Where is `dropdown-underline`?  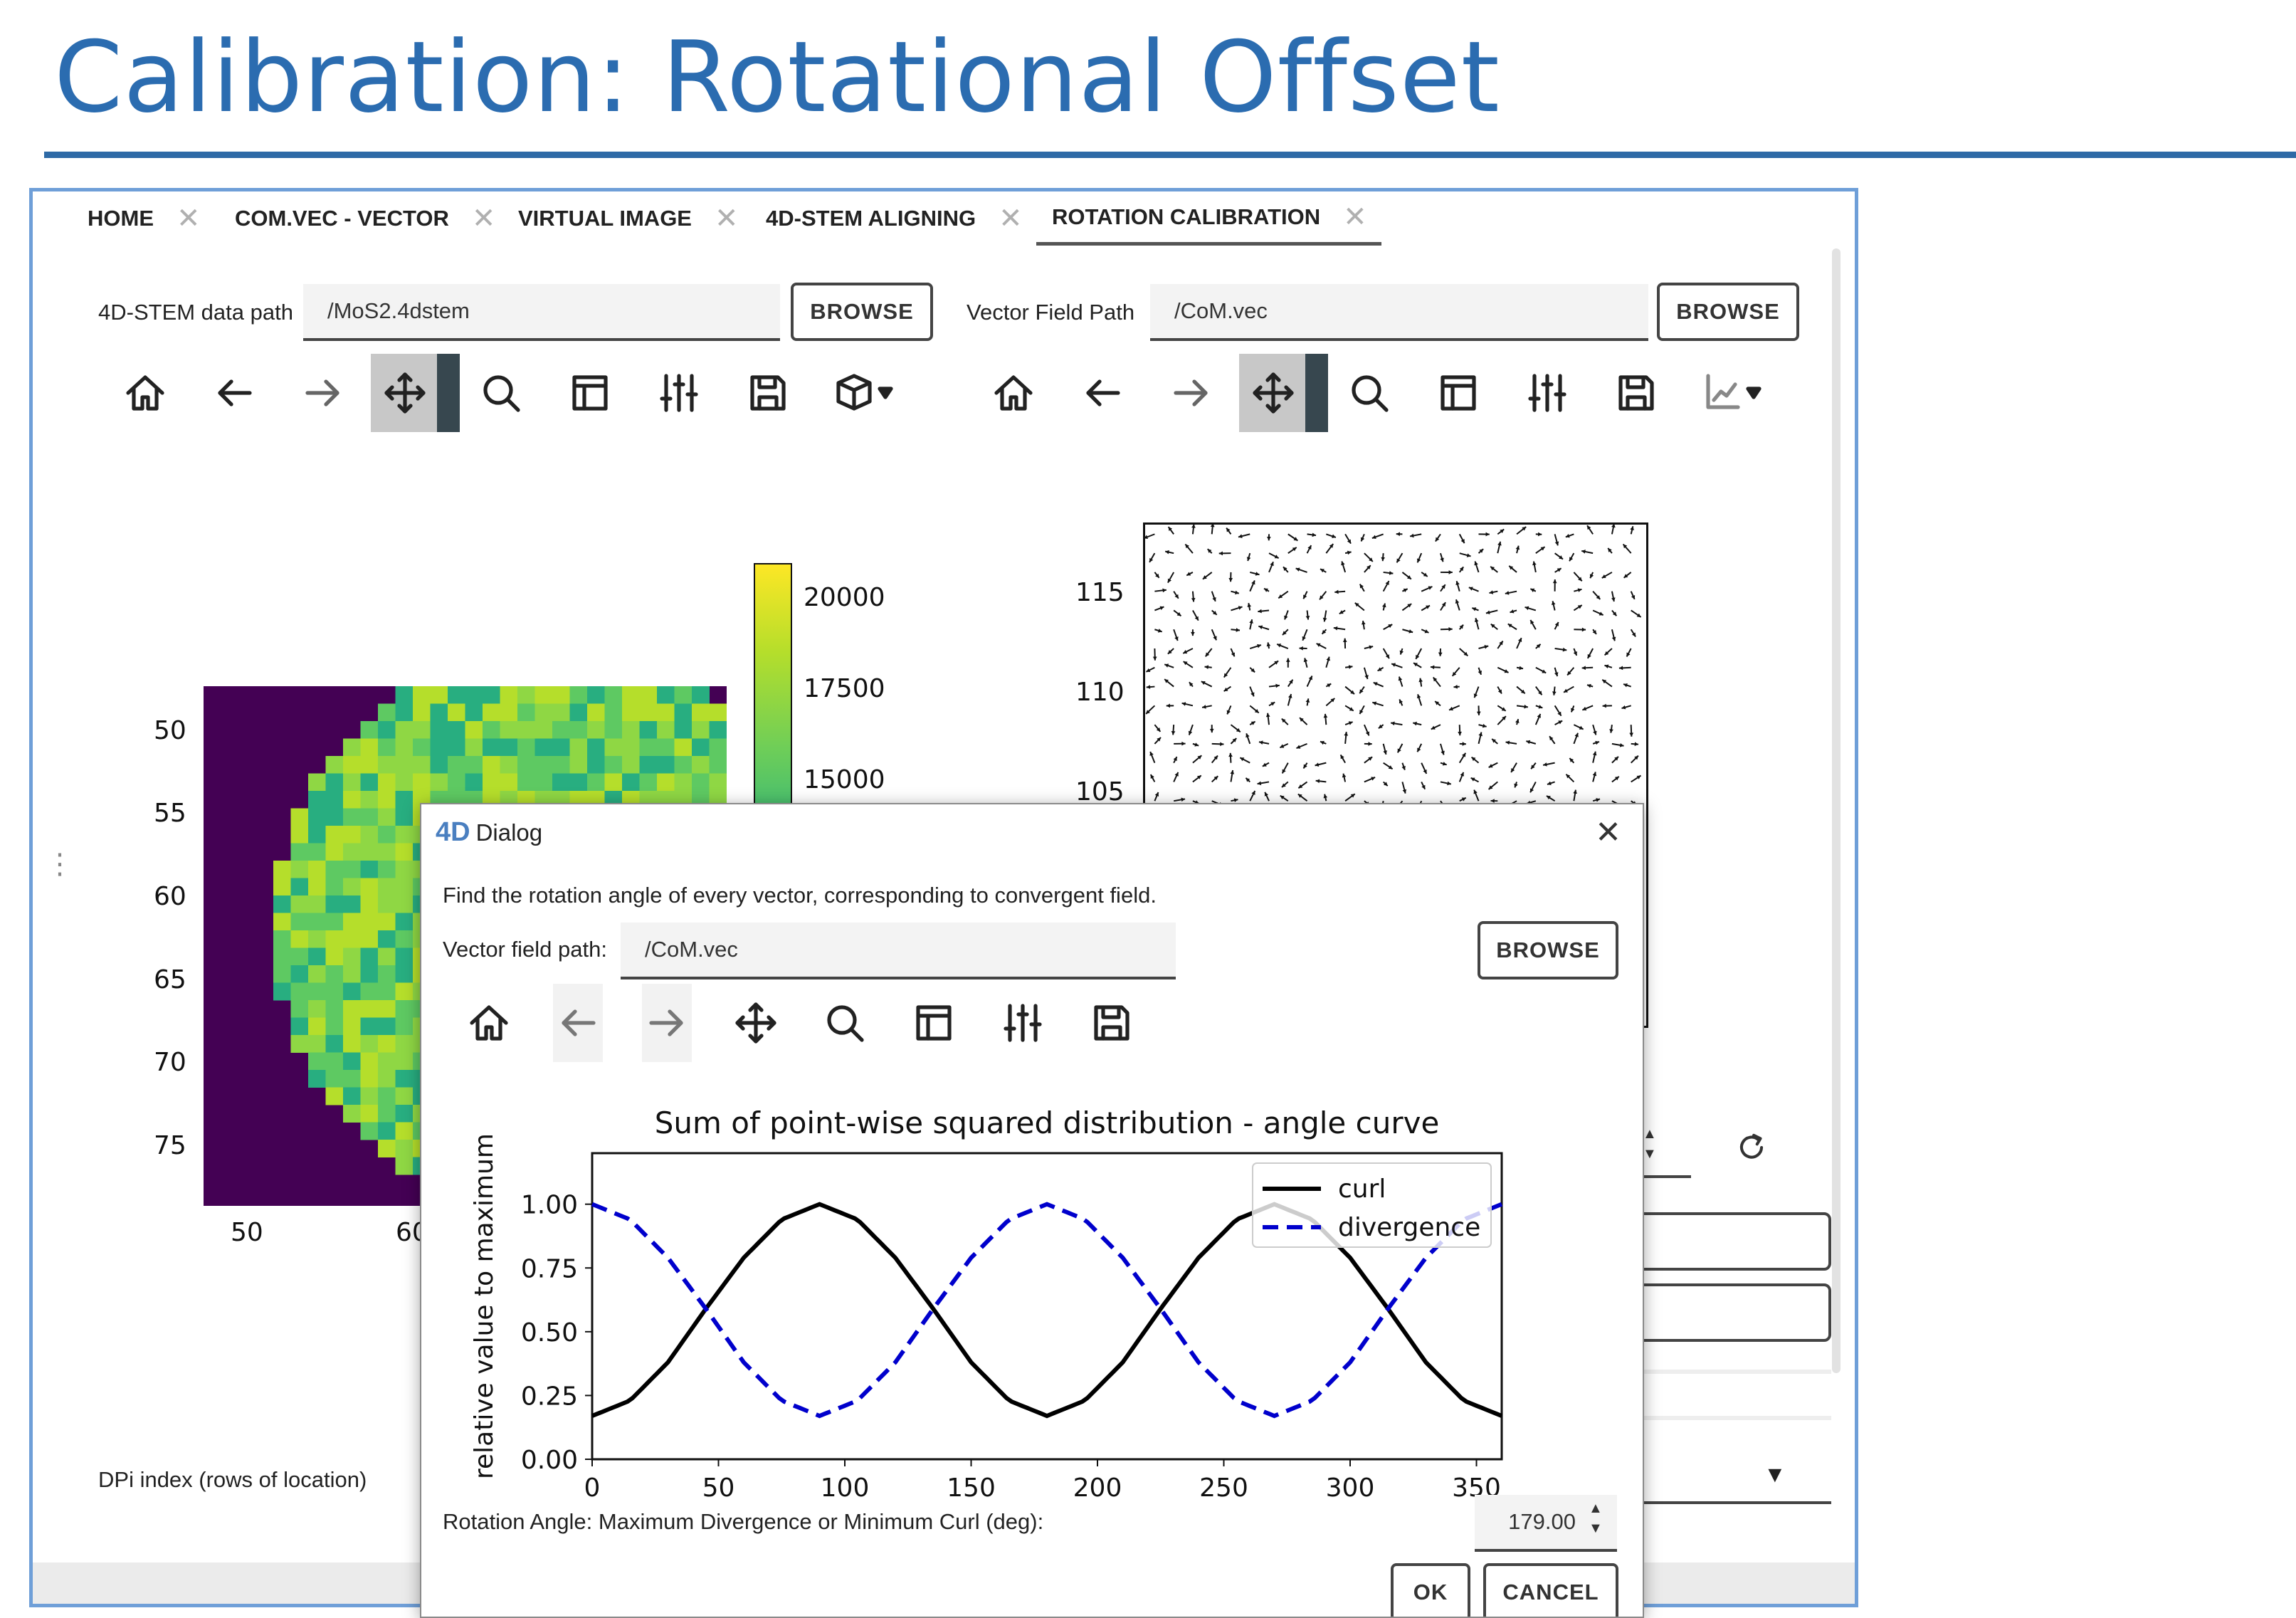
dropdown-underline is located at coordinates (1732, 1503).